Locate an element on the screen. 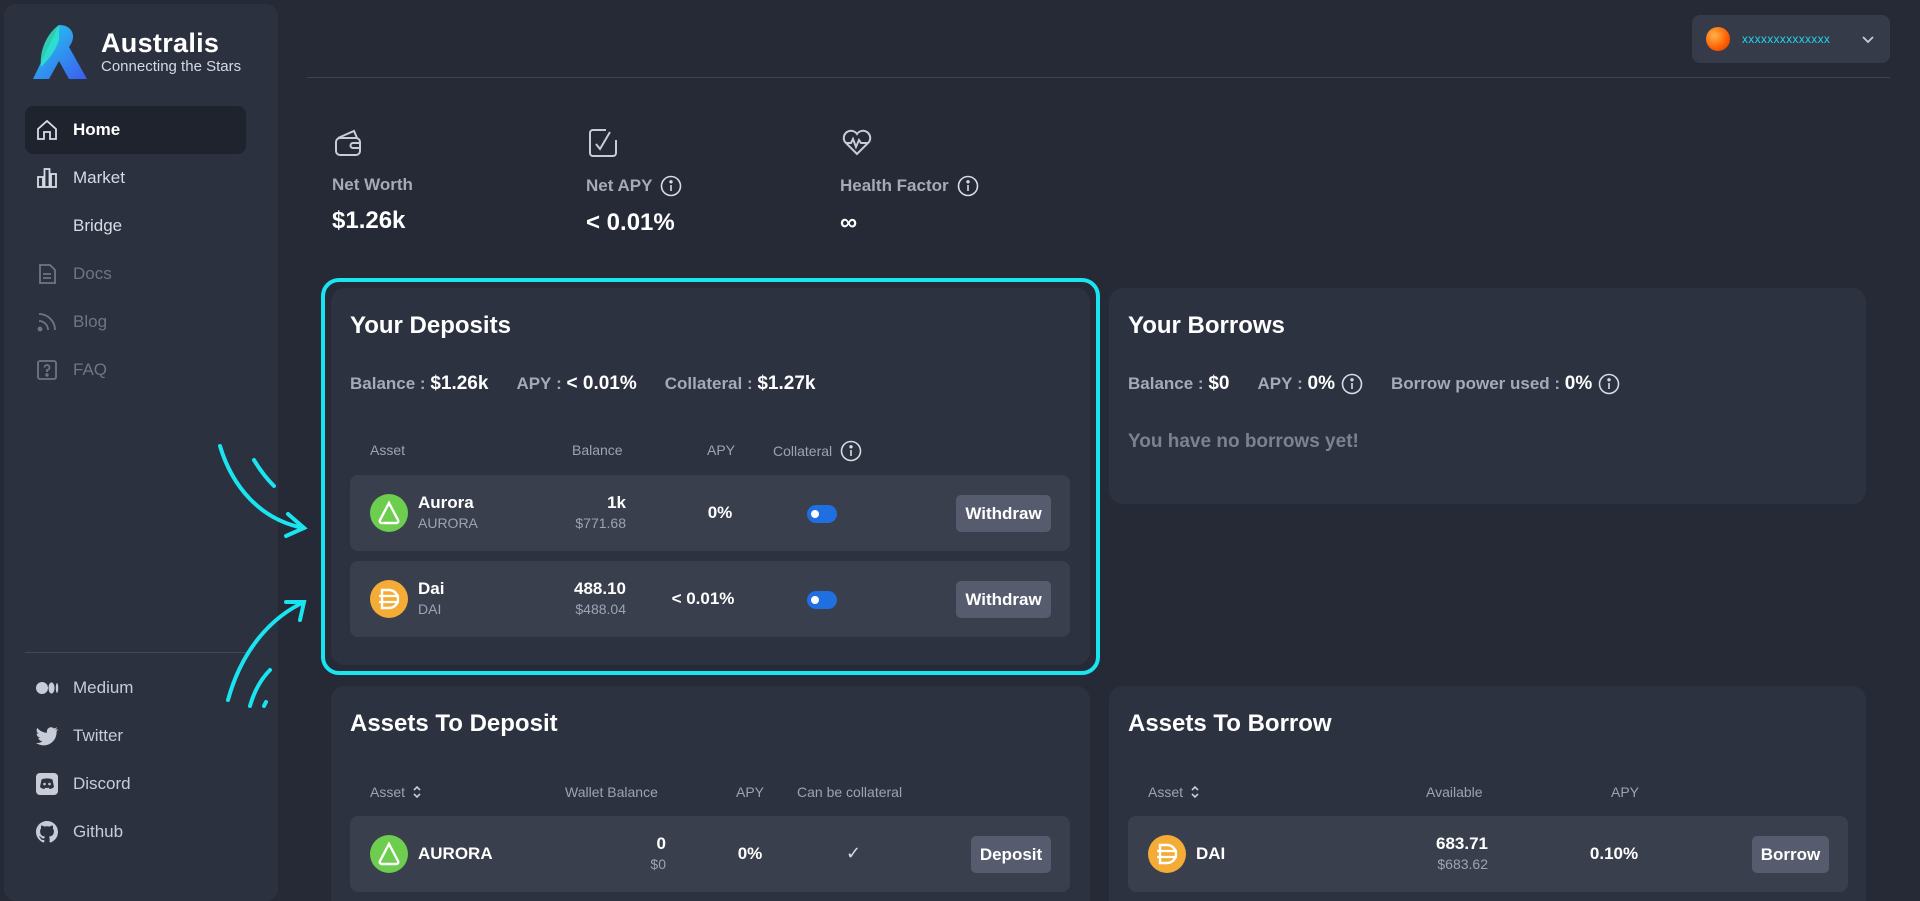 The height and width of the screenshot is (901, 1920). nav-item-market: Market is located at coordinates (135, 178).